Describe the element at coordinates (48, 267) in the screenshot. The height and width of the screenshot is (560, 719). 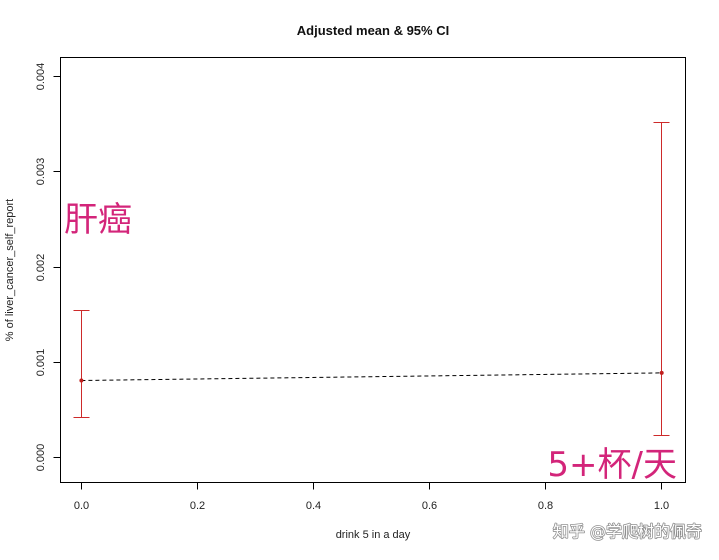
I see `y-axis: 0.000 0.001 0.002 0.003 0.004` at that location.